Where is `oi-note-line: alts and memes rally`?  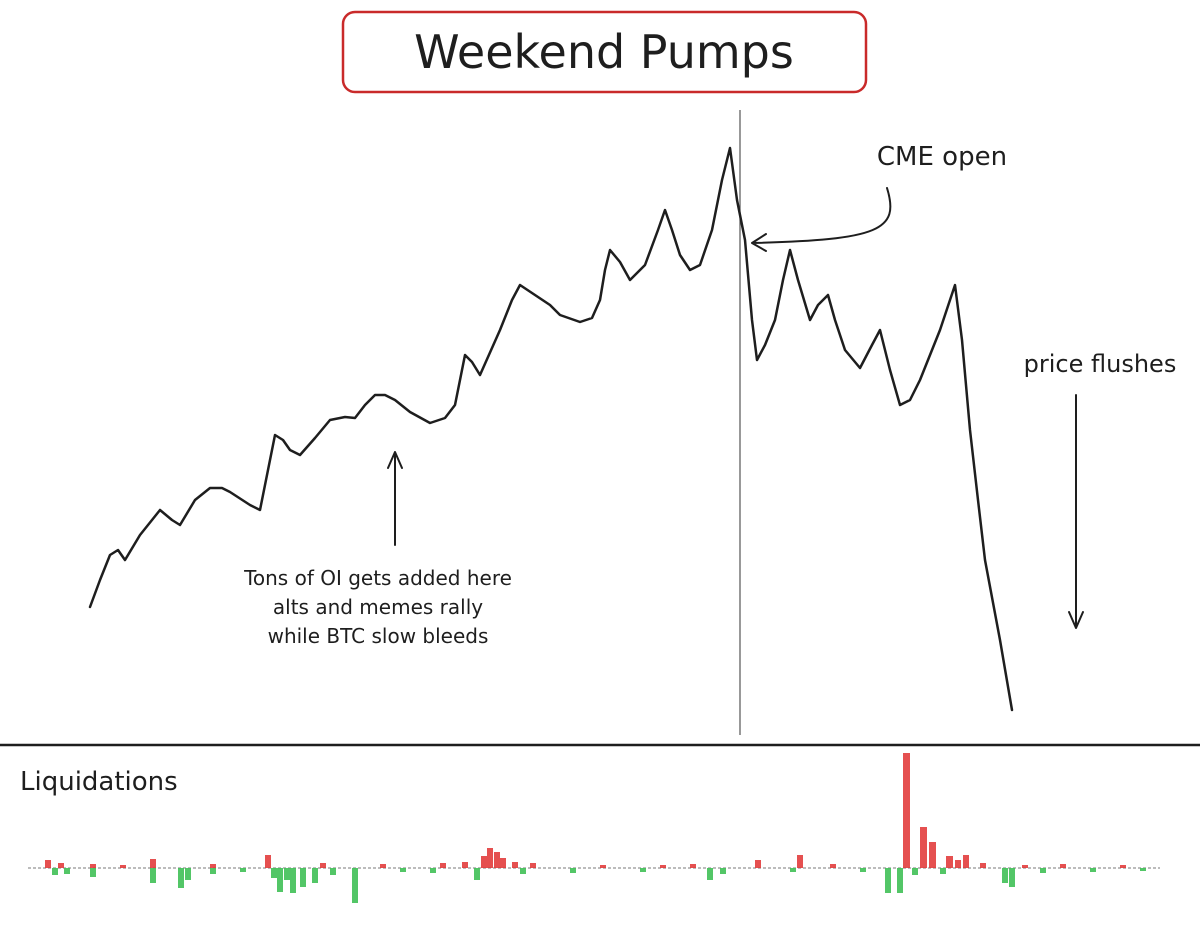 oi-note-line: alts and memes rally is located at coordinates (378, 607).